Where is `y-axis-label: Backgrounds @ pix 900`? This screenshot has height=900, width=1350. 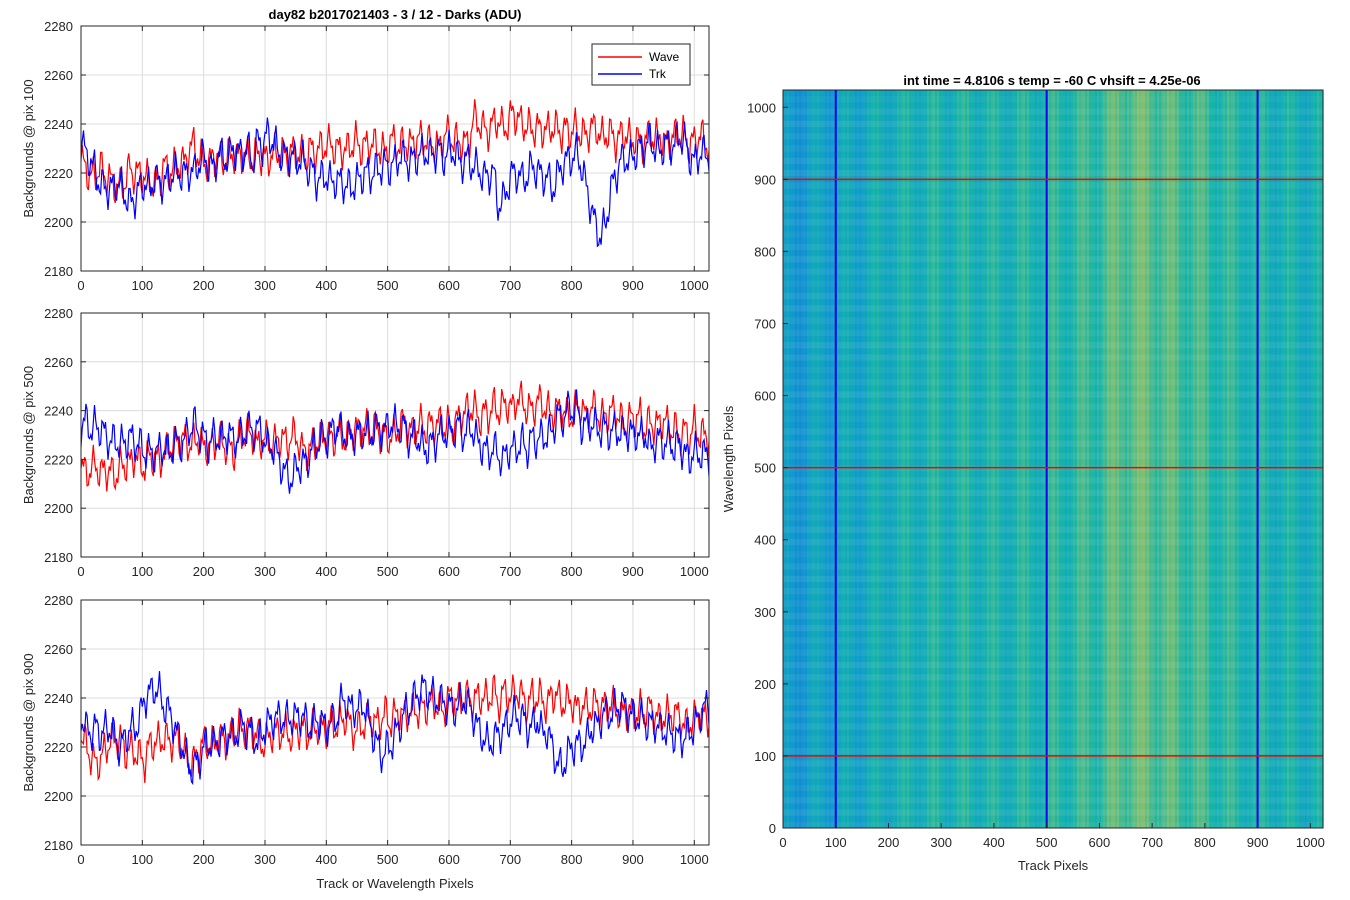 y-axis-label: Backgrounds @ pix 900 is located at coordinates (28, 722).